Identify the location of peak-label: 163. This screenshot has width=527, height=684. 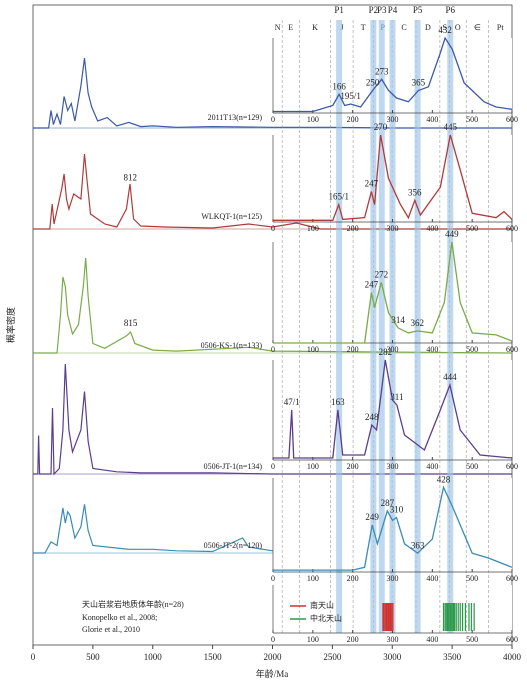
(338, 402).